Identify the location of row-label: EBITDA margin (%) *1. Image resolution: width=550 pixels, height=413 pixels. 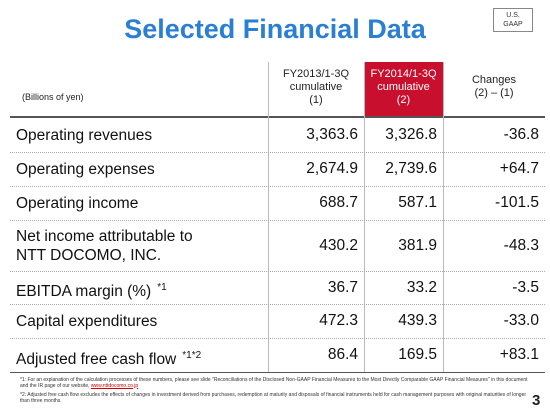
(141, 289).